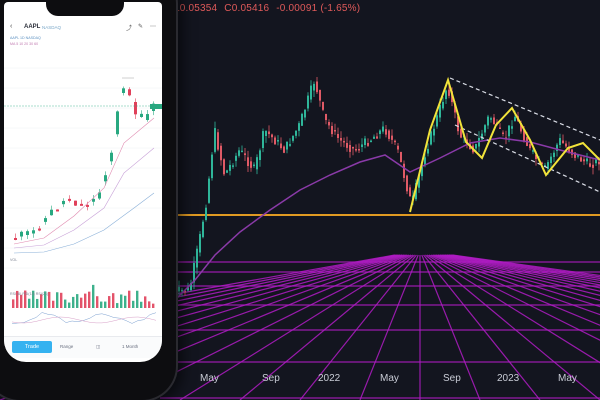 The height and width of the screenshot is (400, 600). I want to click on ohlc-change: -0.00091 (-1.65%), so click(318, 8).